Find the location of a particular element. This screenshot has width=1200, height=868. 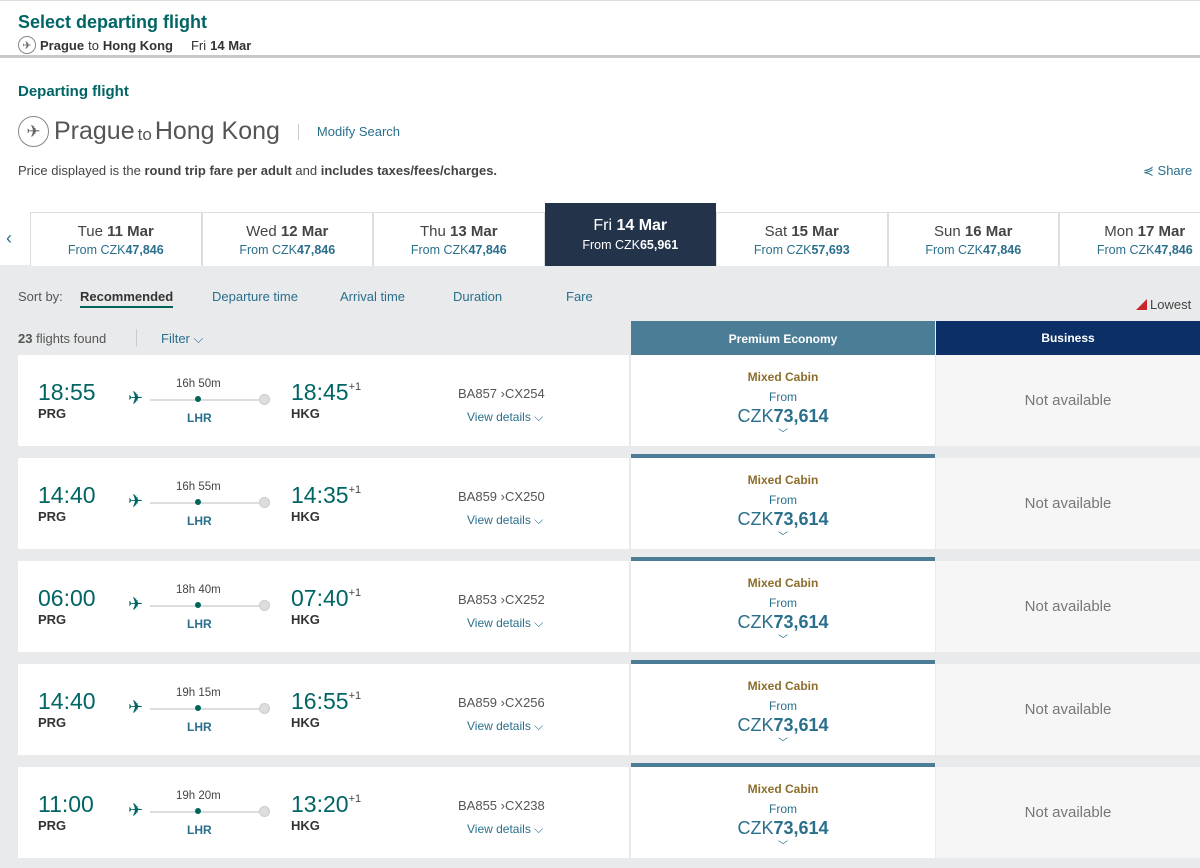

date-label: Sat 15 Mar is located at coordinates (802, 231).